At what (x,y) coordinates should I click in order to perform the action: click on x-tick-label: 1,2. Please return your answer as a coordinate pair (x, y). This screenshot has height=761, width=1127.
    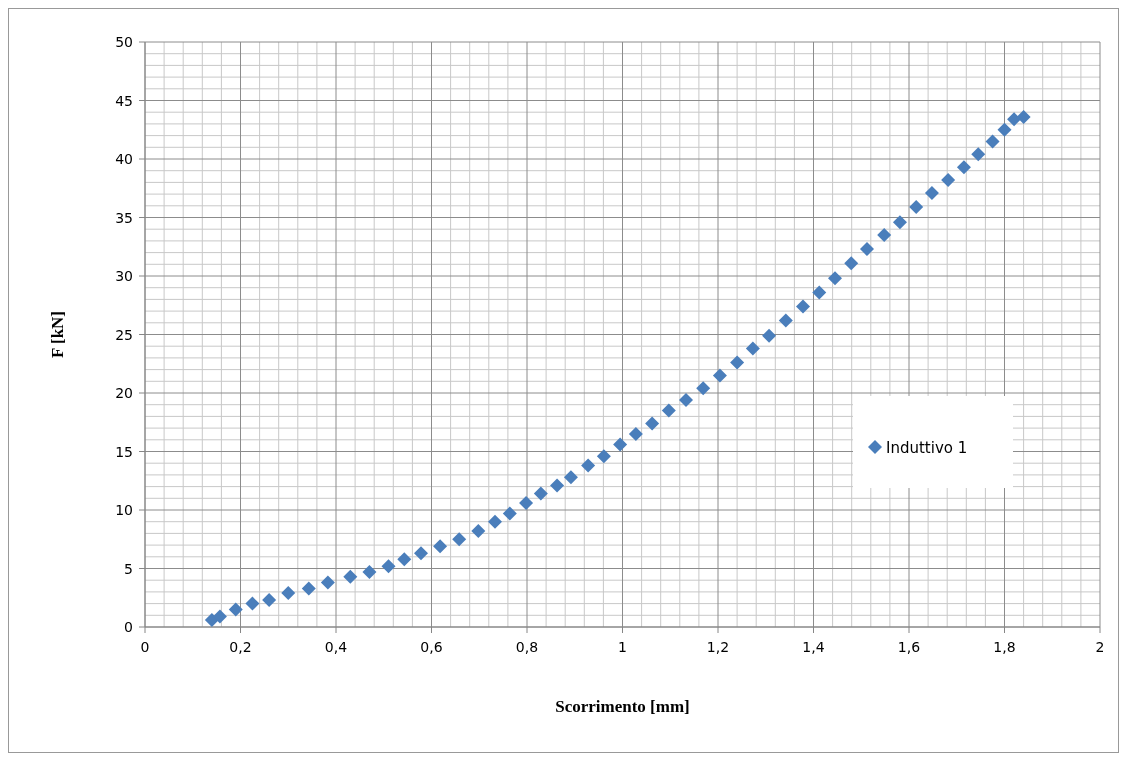
    Looking at the image, I should click on (718, 647).